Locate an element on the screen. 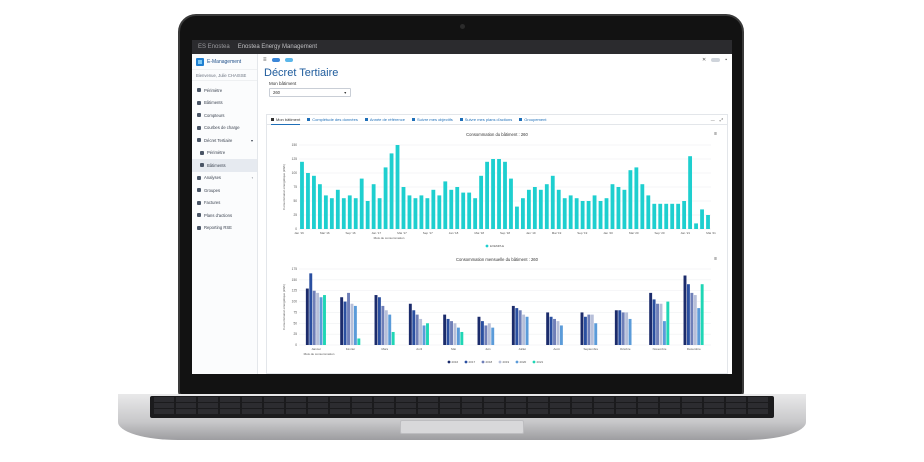  browser-title: Enostea Energy Management is located at coordinates (277, 47).